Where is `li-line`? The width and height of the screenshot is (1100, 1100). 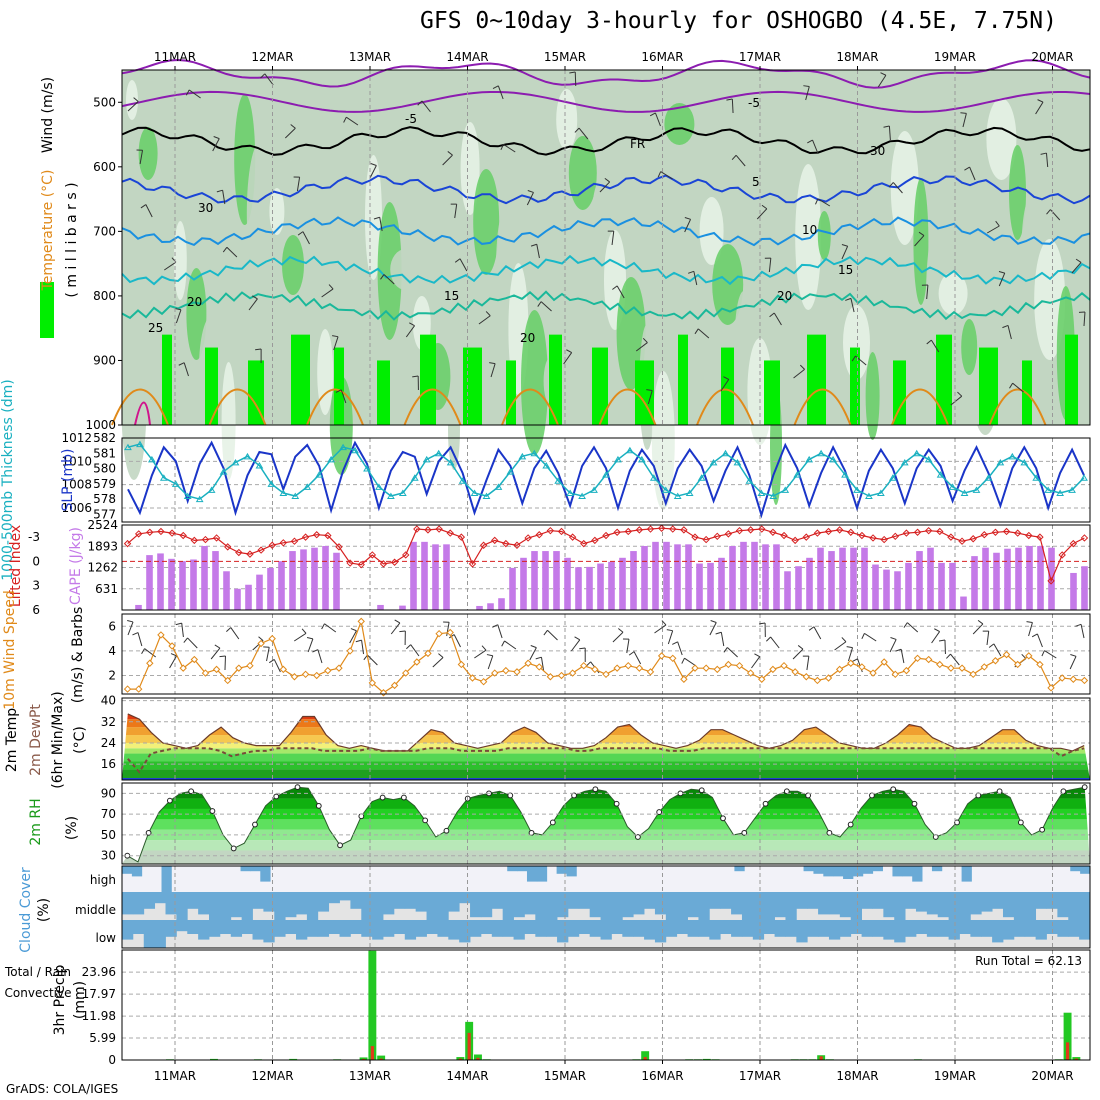 li-line is located at coordinates (606, 555).